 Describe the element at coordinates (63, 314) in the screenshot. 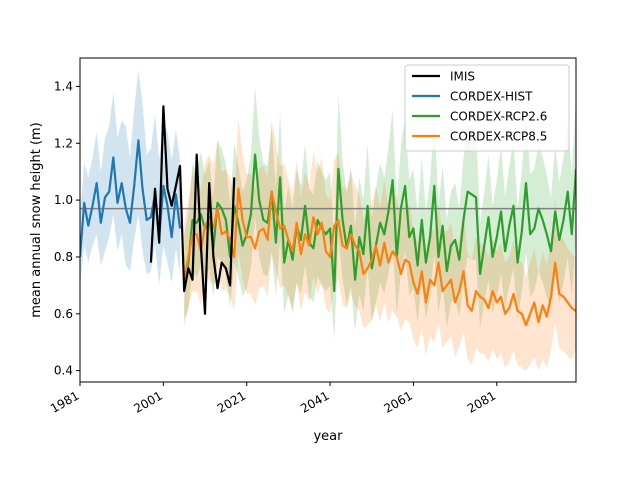

I see `y-tick-label: 0.6` at that location.